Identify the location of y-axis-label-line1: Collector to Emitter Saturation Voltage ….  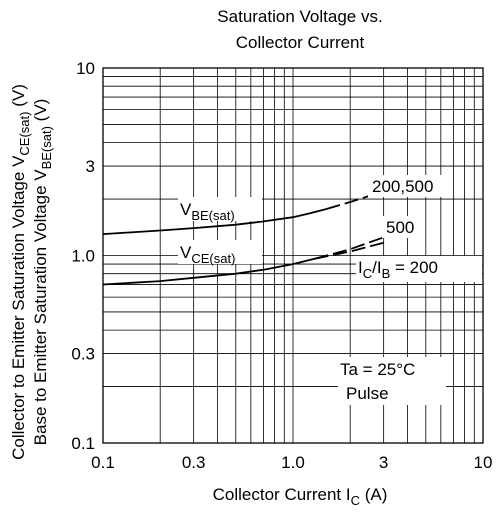
(20, 272).